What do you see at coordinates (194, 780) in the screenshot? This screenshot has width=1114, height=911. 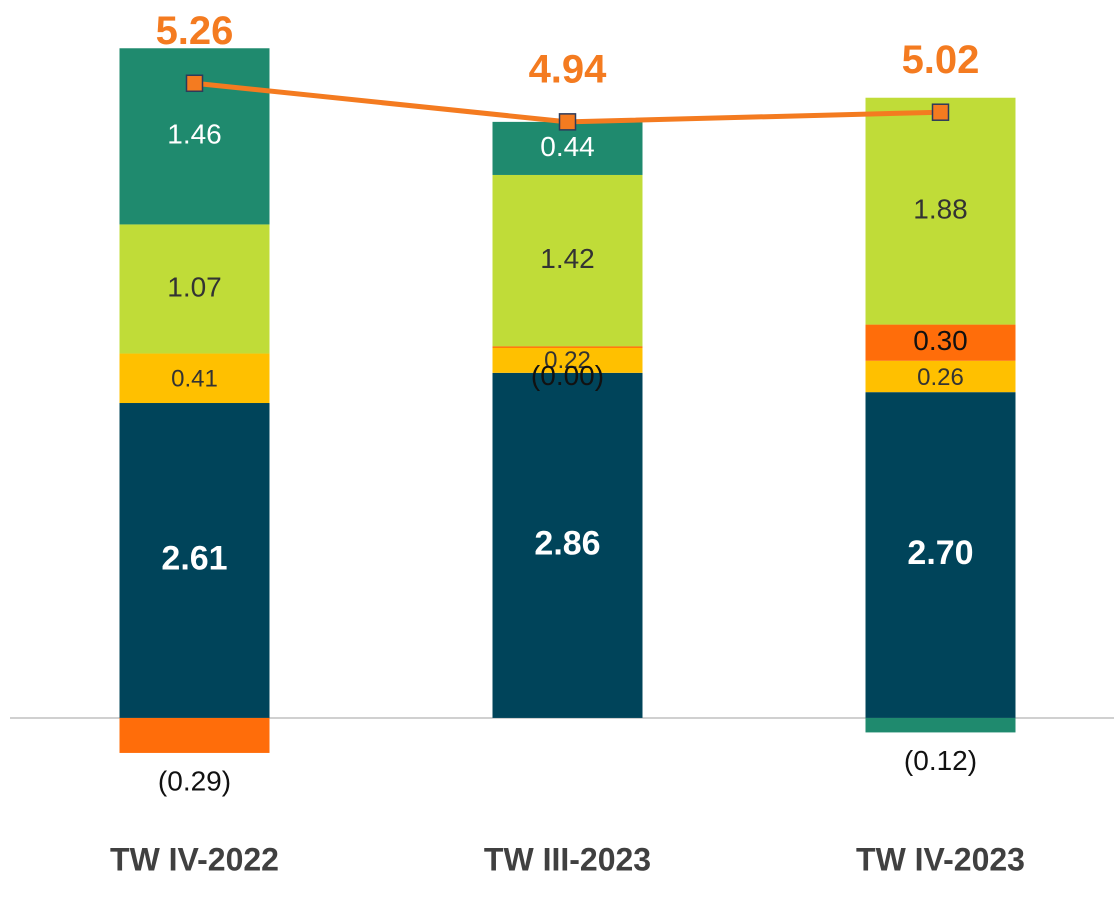 I see `data-label: (0.29)` at bounding box center [194, 780].